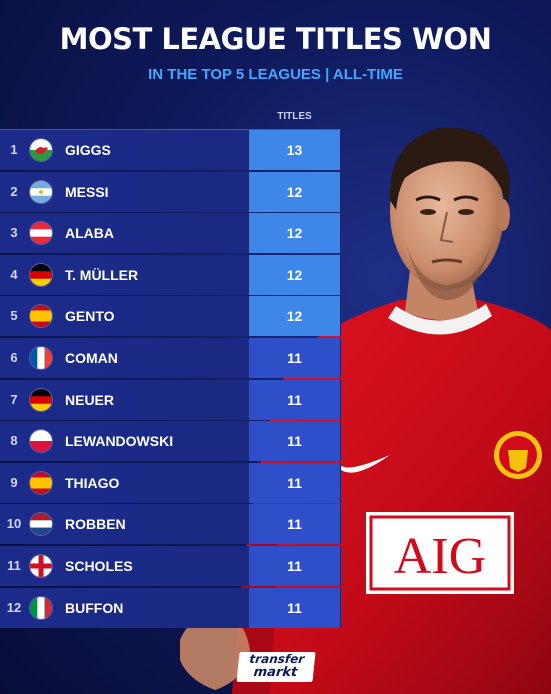  I want to click on table-row: 6 COMAN 11, so click(170, 357).